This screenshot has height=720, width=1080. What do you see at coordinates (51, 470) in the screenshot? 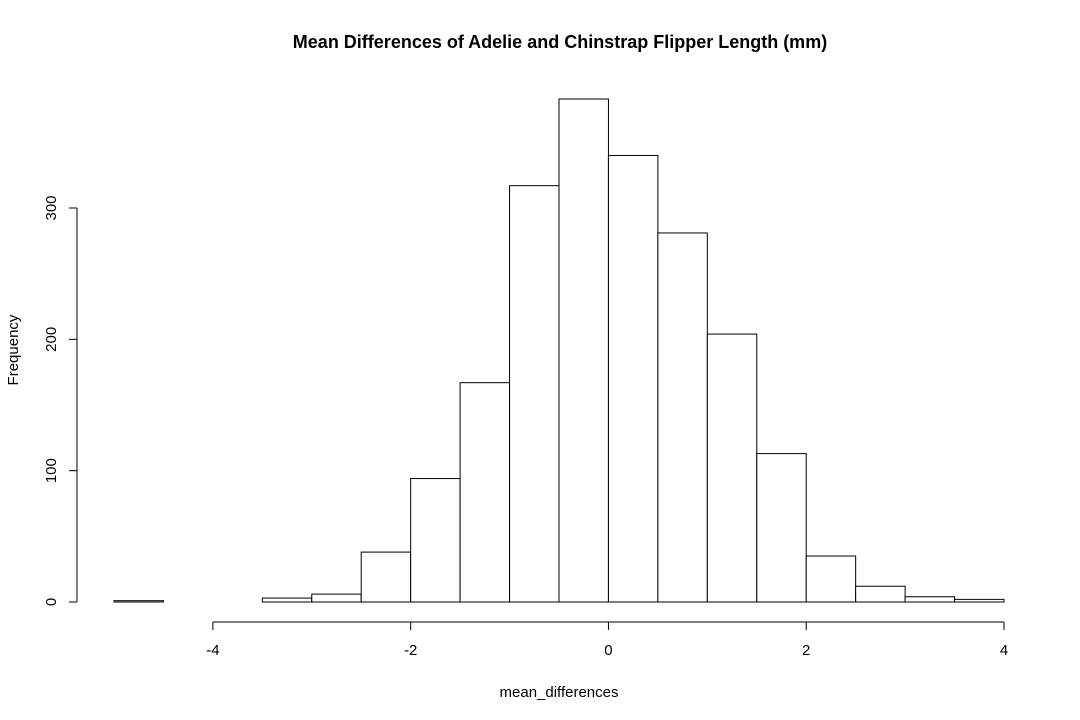
I see `y-tick-label: 100` at bounding box center [51, 470].